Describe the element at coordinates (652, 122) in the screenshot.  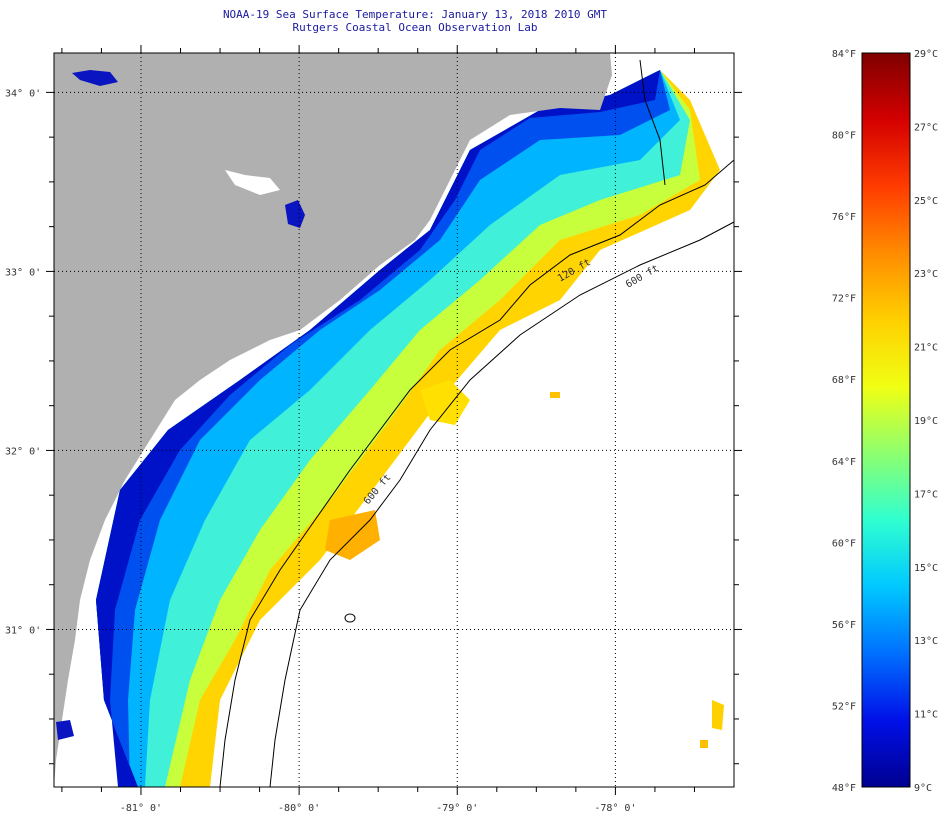
I see `contour-coastline` at that location.